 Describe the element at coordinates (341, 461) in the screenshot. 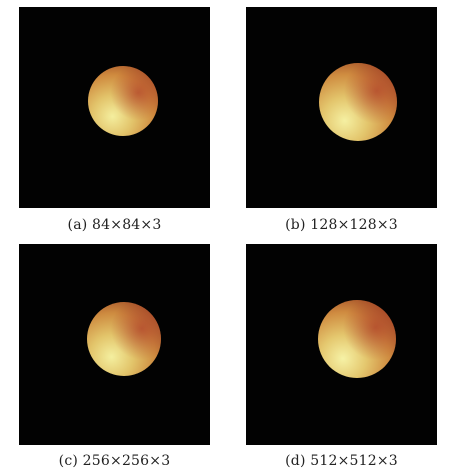

I see `caption-d: (d) 512×512×3` at that location.